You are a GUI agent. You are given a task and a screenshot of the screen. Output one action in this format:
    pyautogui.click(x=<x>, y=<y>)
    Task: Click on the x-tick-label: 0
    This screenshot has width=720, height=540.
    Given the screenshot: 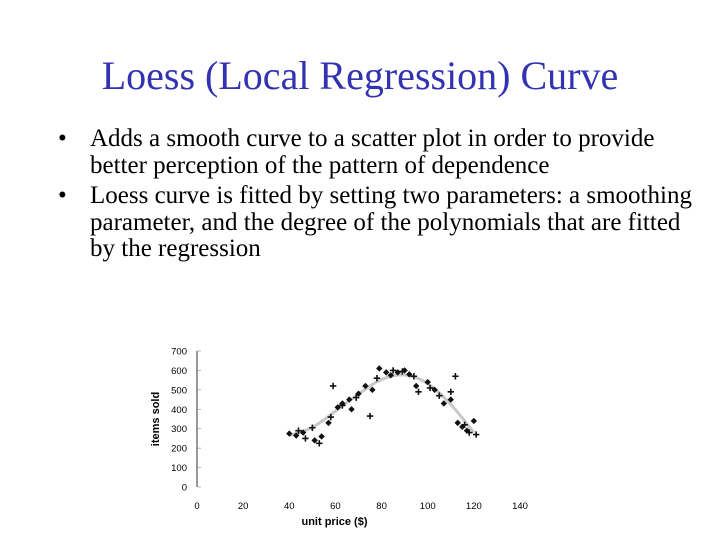 What is the action you would take?
    pyautogui.click(x=196, y=506)
    